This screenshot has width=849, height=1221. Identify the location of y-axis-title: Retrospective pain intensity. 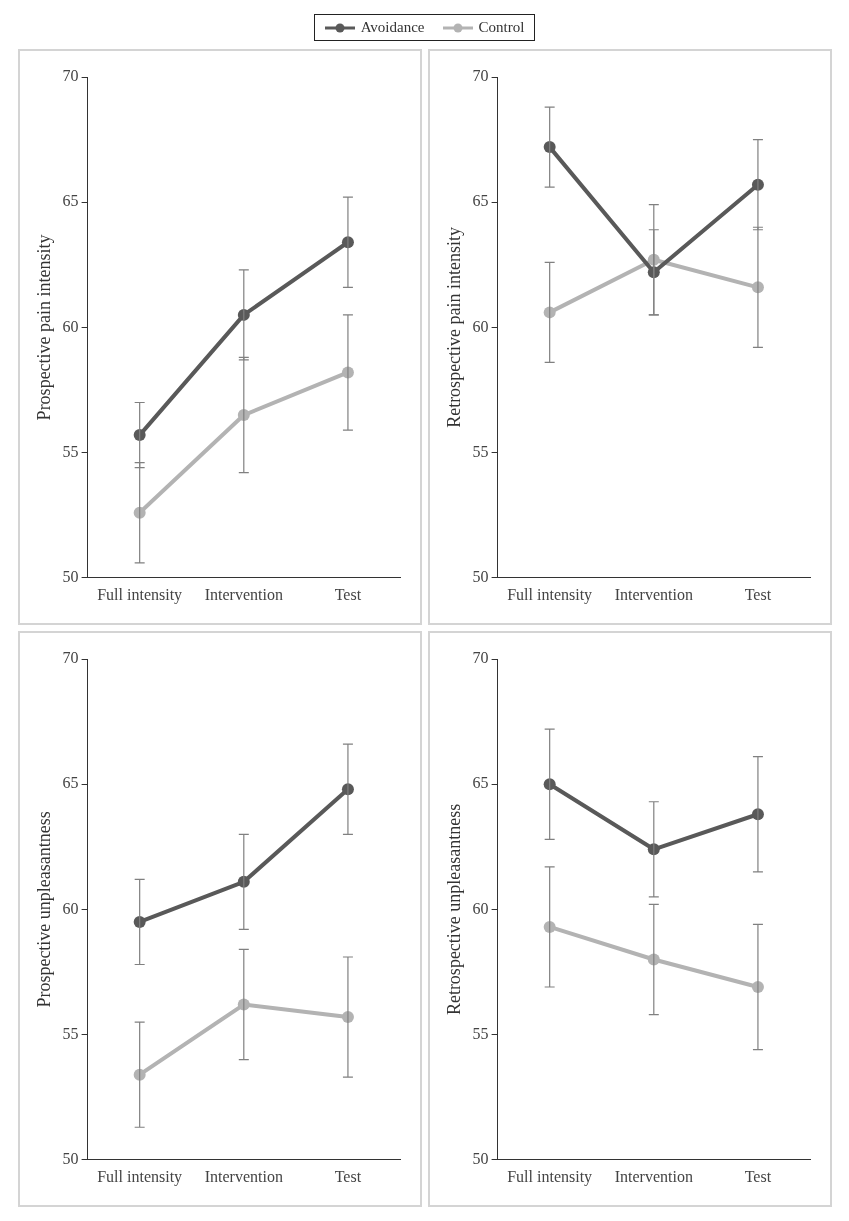
(453, 327).